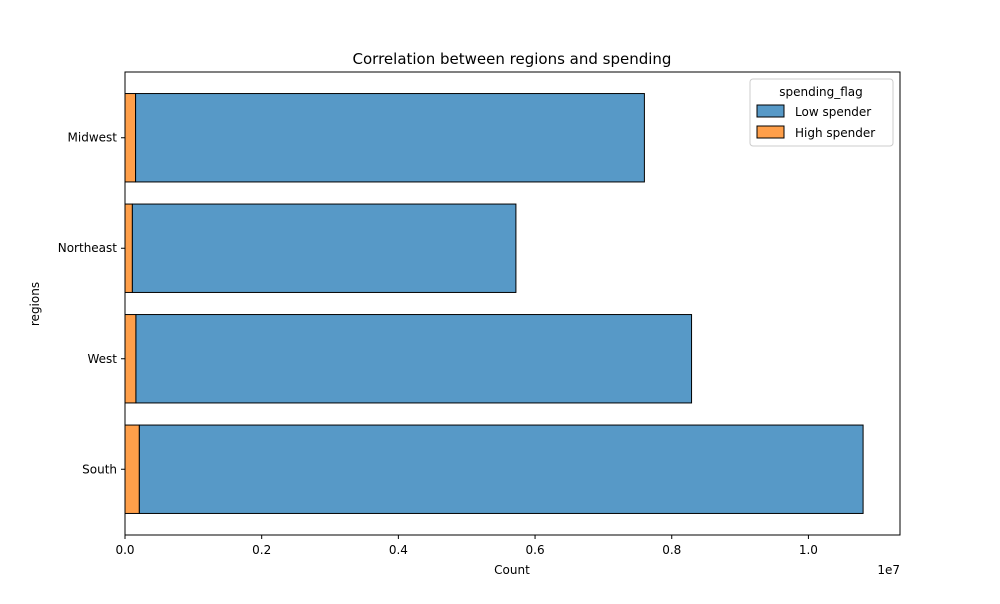 The width and height of the screenshot is (1000, 604). I want to click on bar-northeast-high-spender, so click(128, 248).